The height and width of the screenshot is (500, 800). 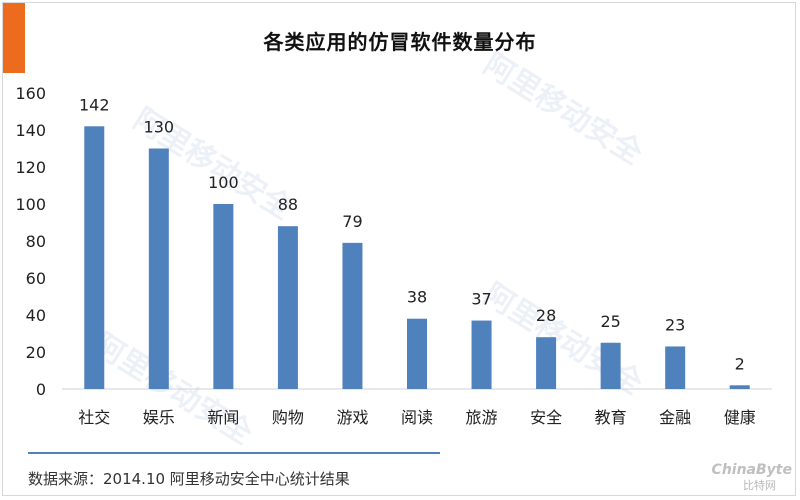 What do you see at coordinates (610, 321) in the screenshot?
I see `data-label: 25` at bounding box center [610, 321].